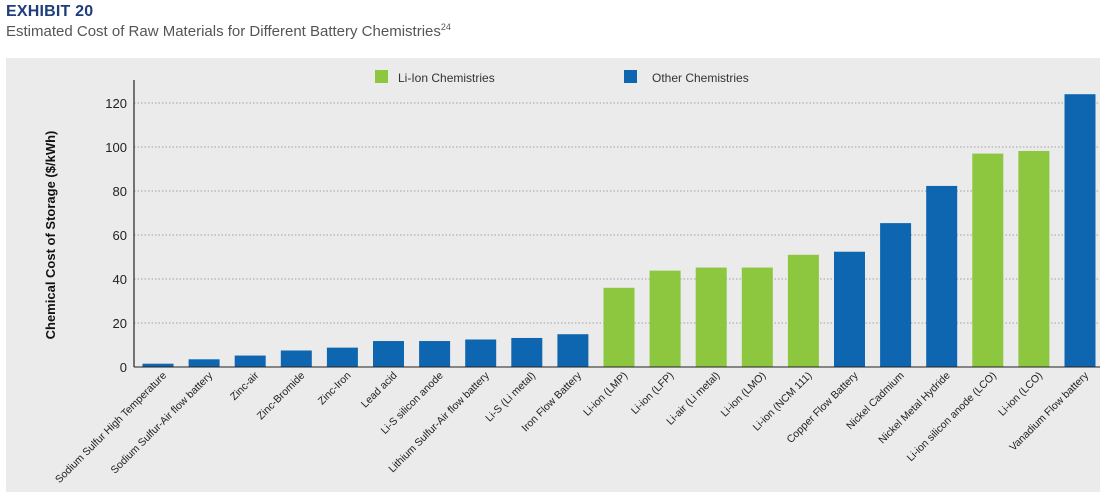 This screenshot has height=492, width=1100. What do you see at coordinates (335, 389) in the screenshot?
I see `x-tick-label: Zinc-Iron` at bounding box center [335, 389].